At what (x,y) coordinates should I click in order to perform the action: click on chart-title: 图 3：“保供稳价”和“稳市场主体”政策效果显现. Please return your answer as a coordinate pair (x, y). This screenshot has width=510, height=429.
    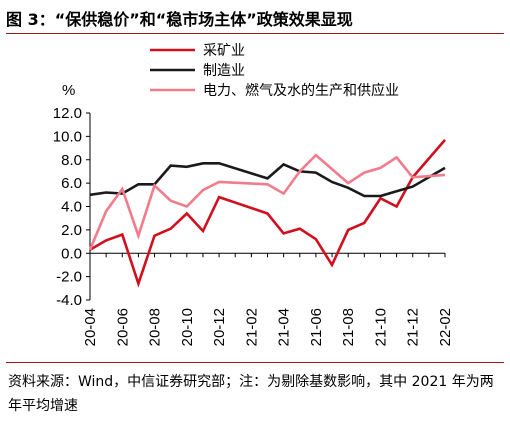
    Looking at the image, I should click on (179, 19).